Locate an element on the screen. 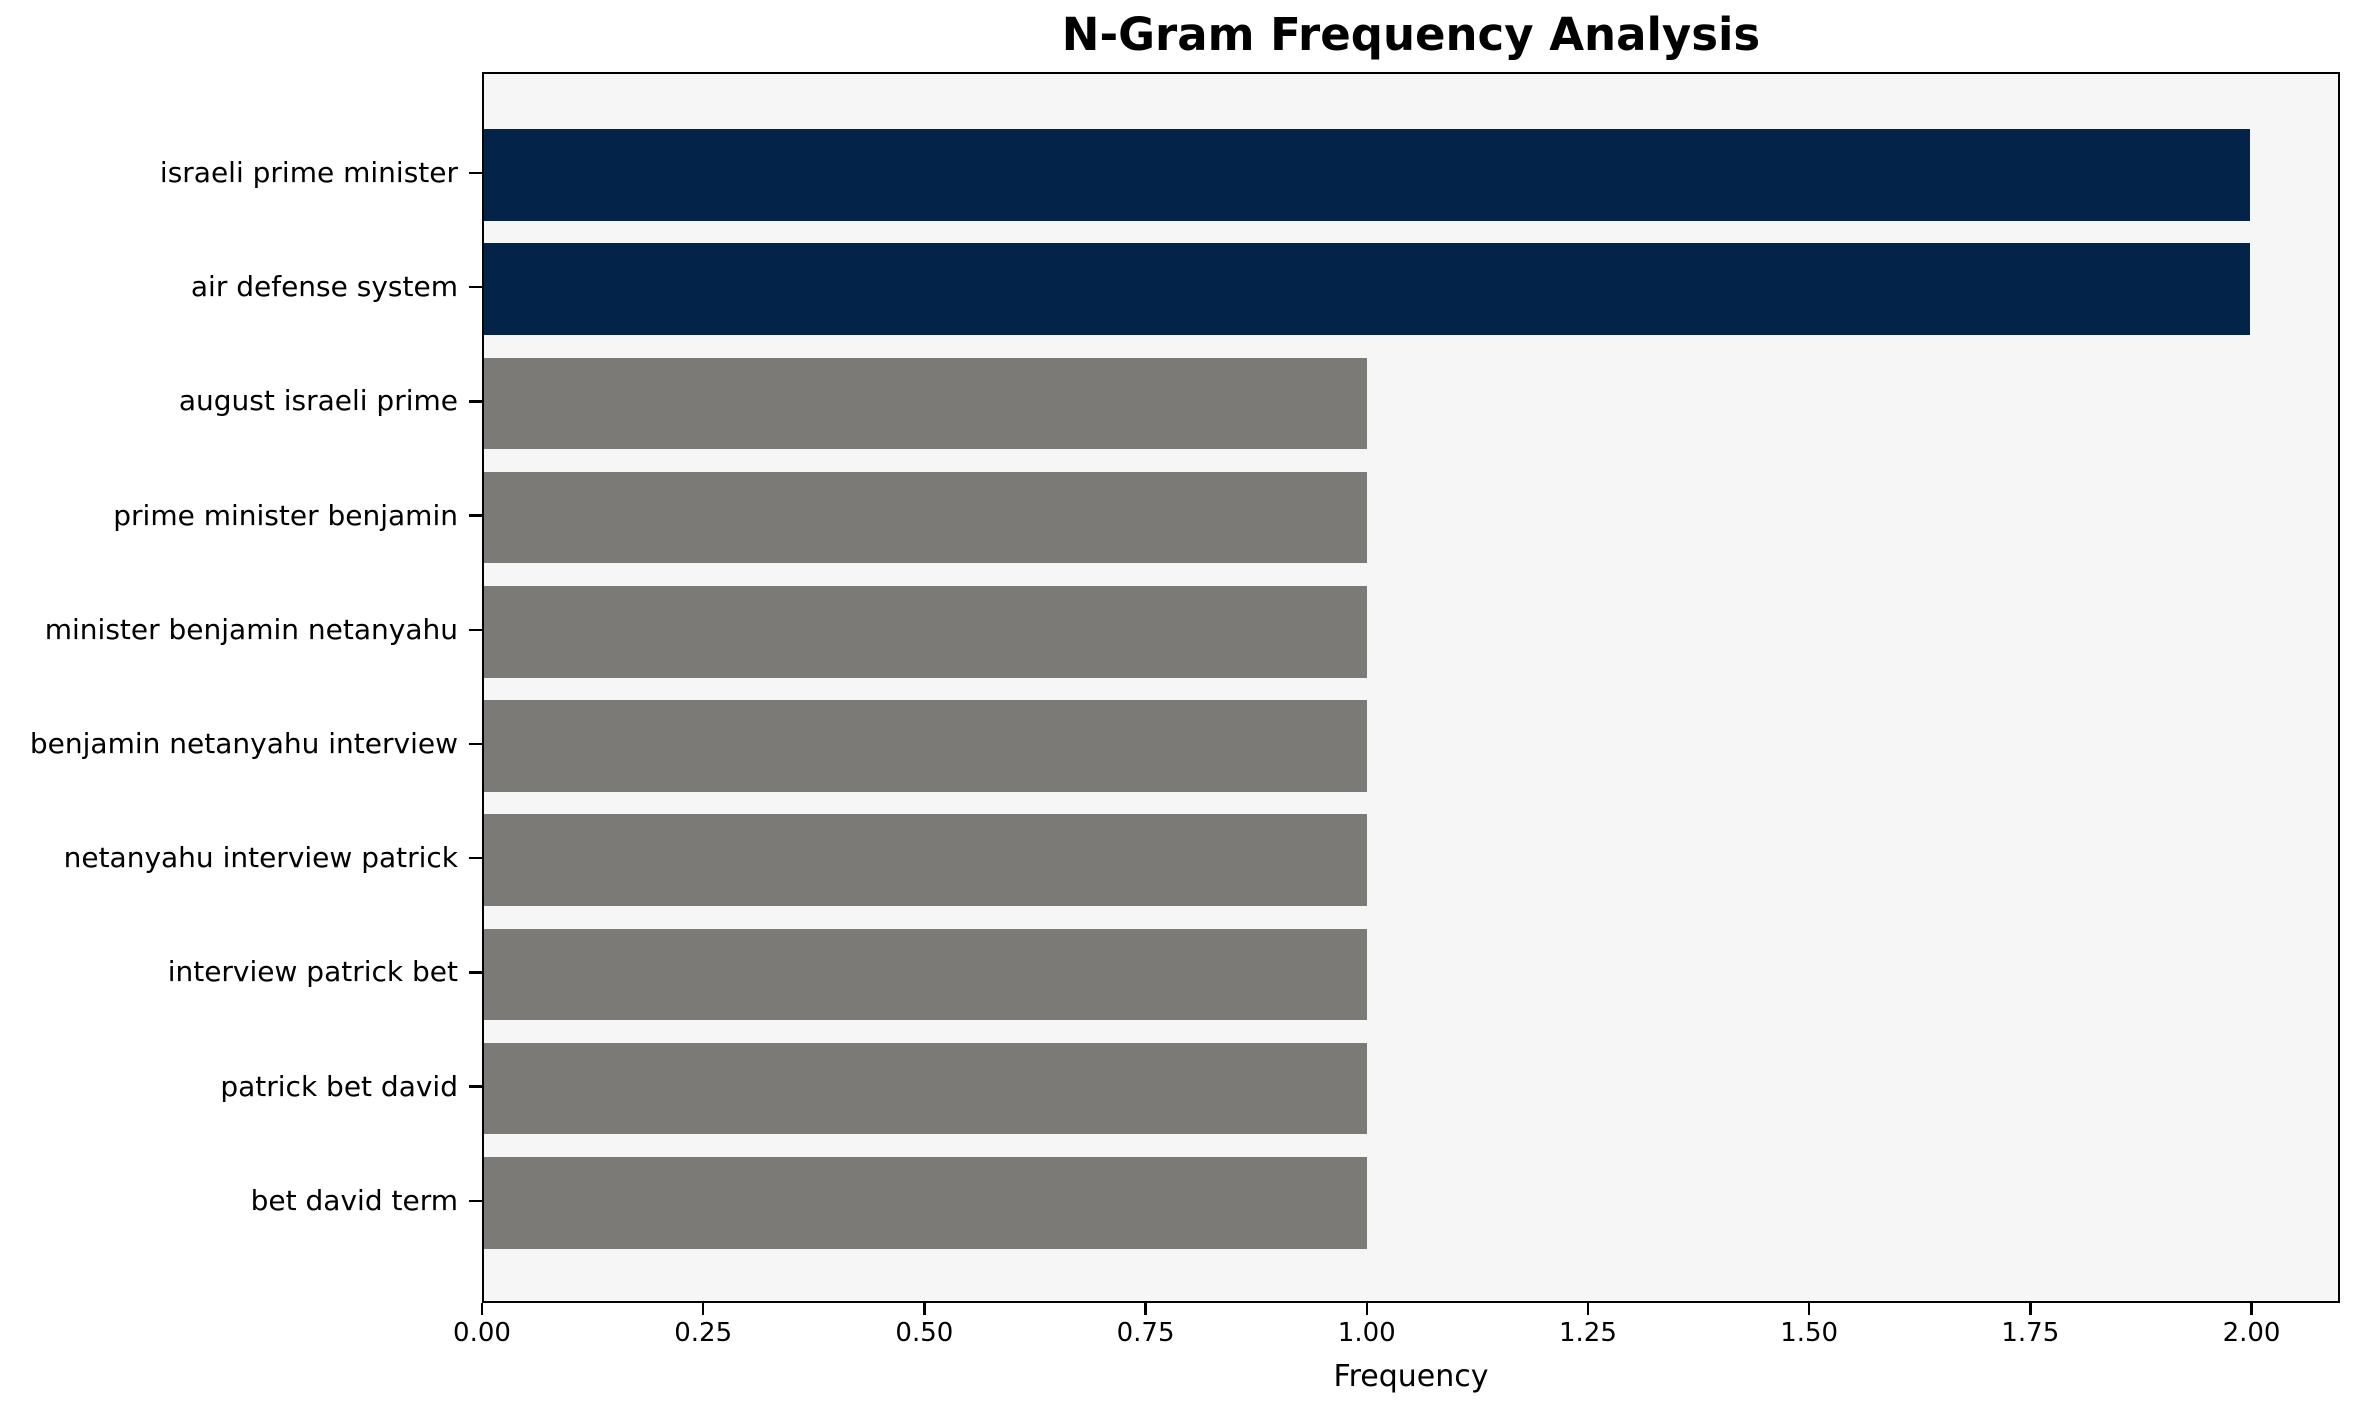 The image size is (2360, 1414). bar-air-defense-system is located at coordinates (1367, 289).